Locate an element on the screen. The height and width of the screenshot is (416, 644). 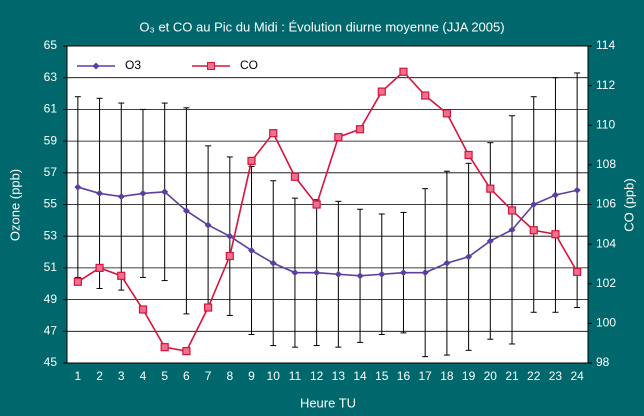
x-tick-label: 9 is located at coordinates (251, 376).